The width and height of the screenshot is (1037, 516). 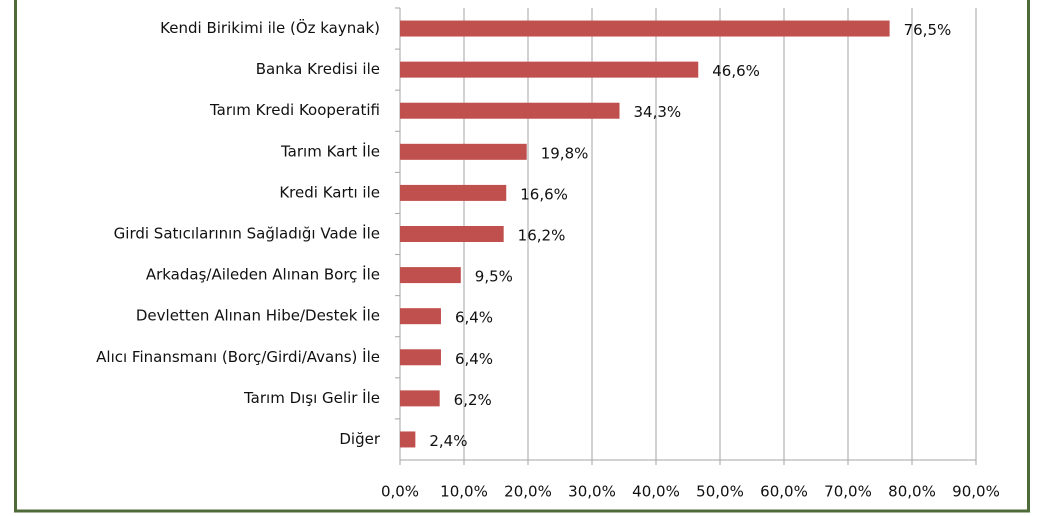 I want to click on x-tick-label: 0,0%, so click(x=400, y=492).